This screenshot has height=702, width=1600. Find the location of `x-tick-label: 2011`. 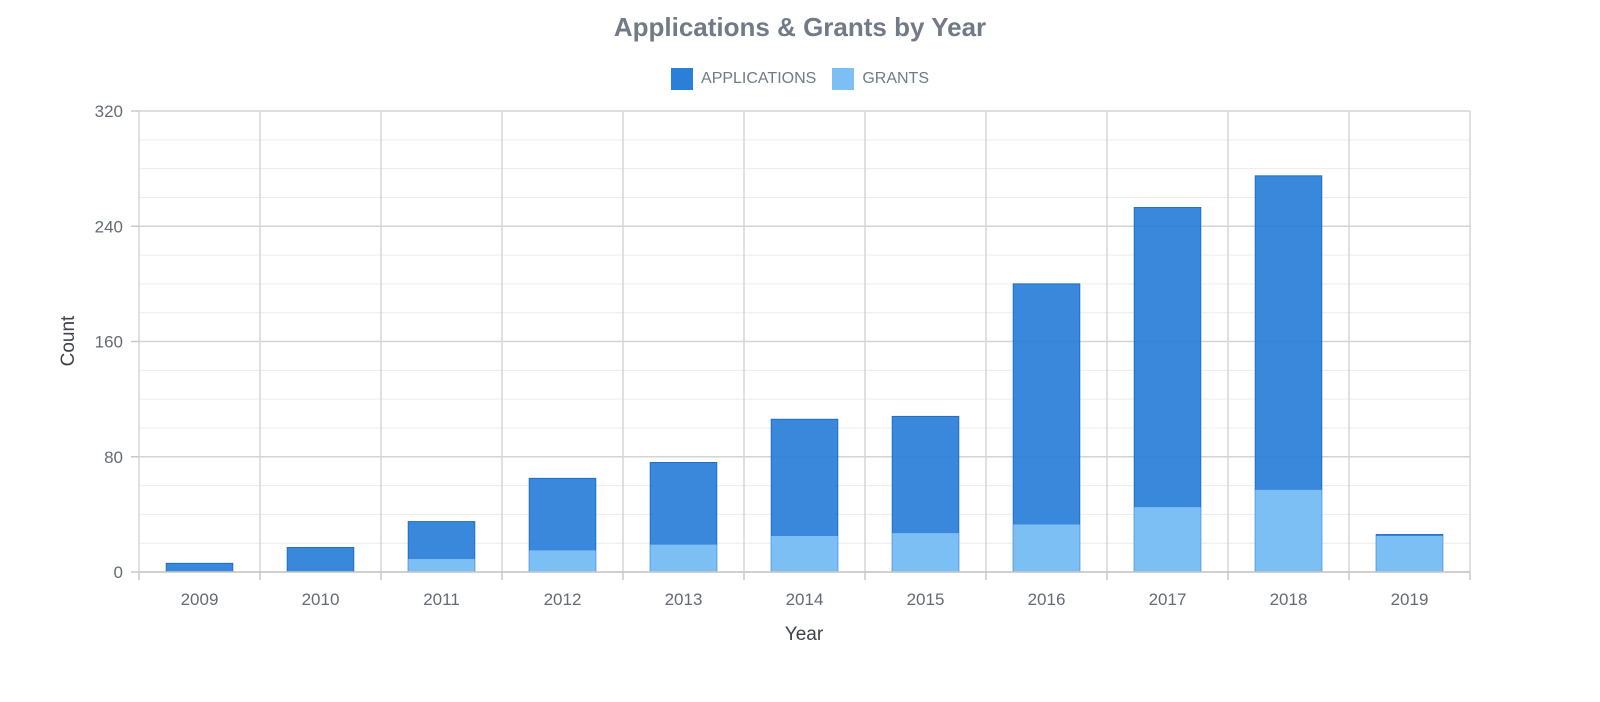

x-tick-label: 2011 is located at coordinates (441, 599).